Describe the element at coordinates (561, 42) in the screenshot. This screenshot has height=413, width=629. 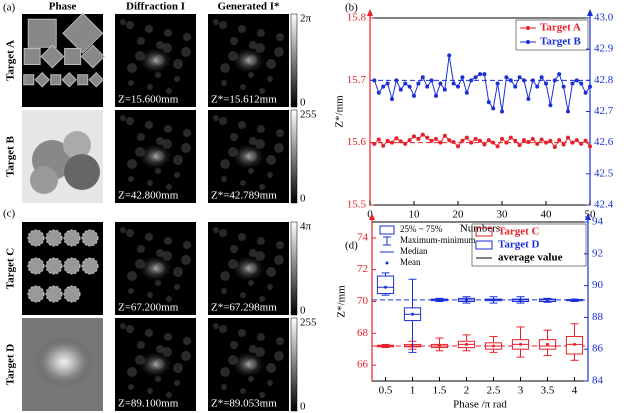
I see `legend-label: Target B` at that location.